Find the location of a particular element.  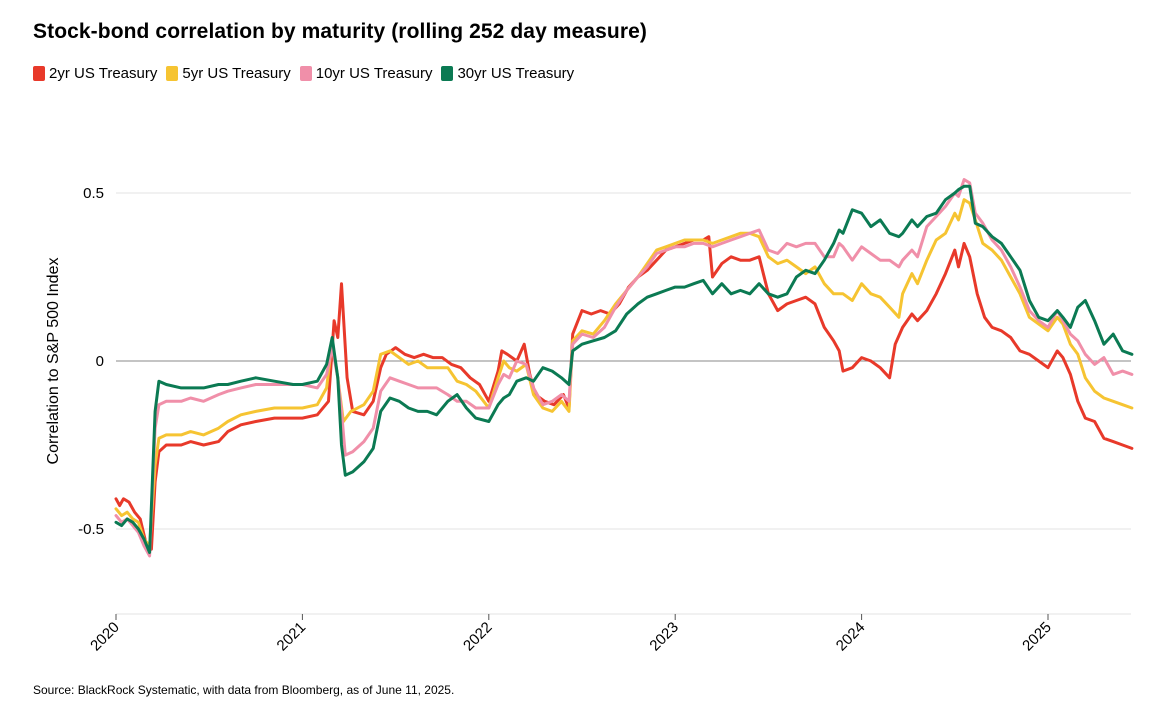

x-tick-label: 2024 is located at coordinates (851, 637).